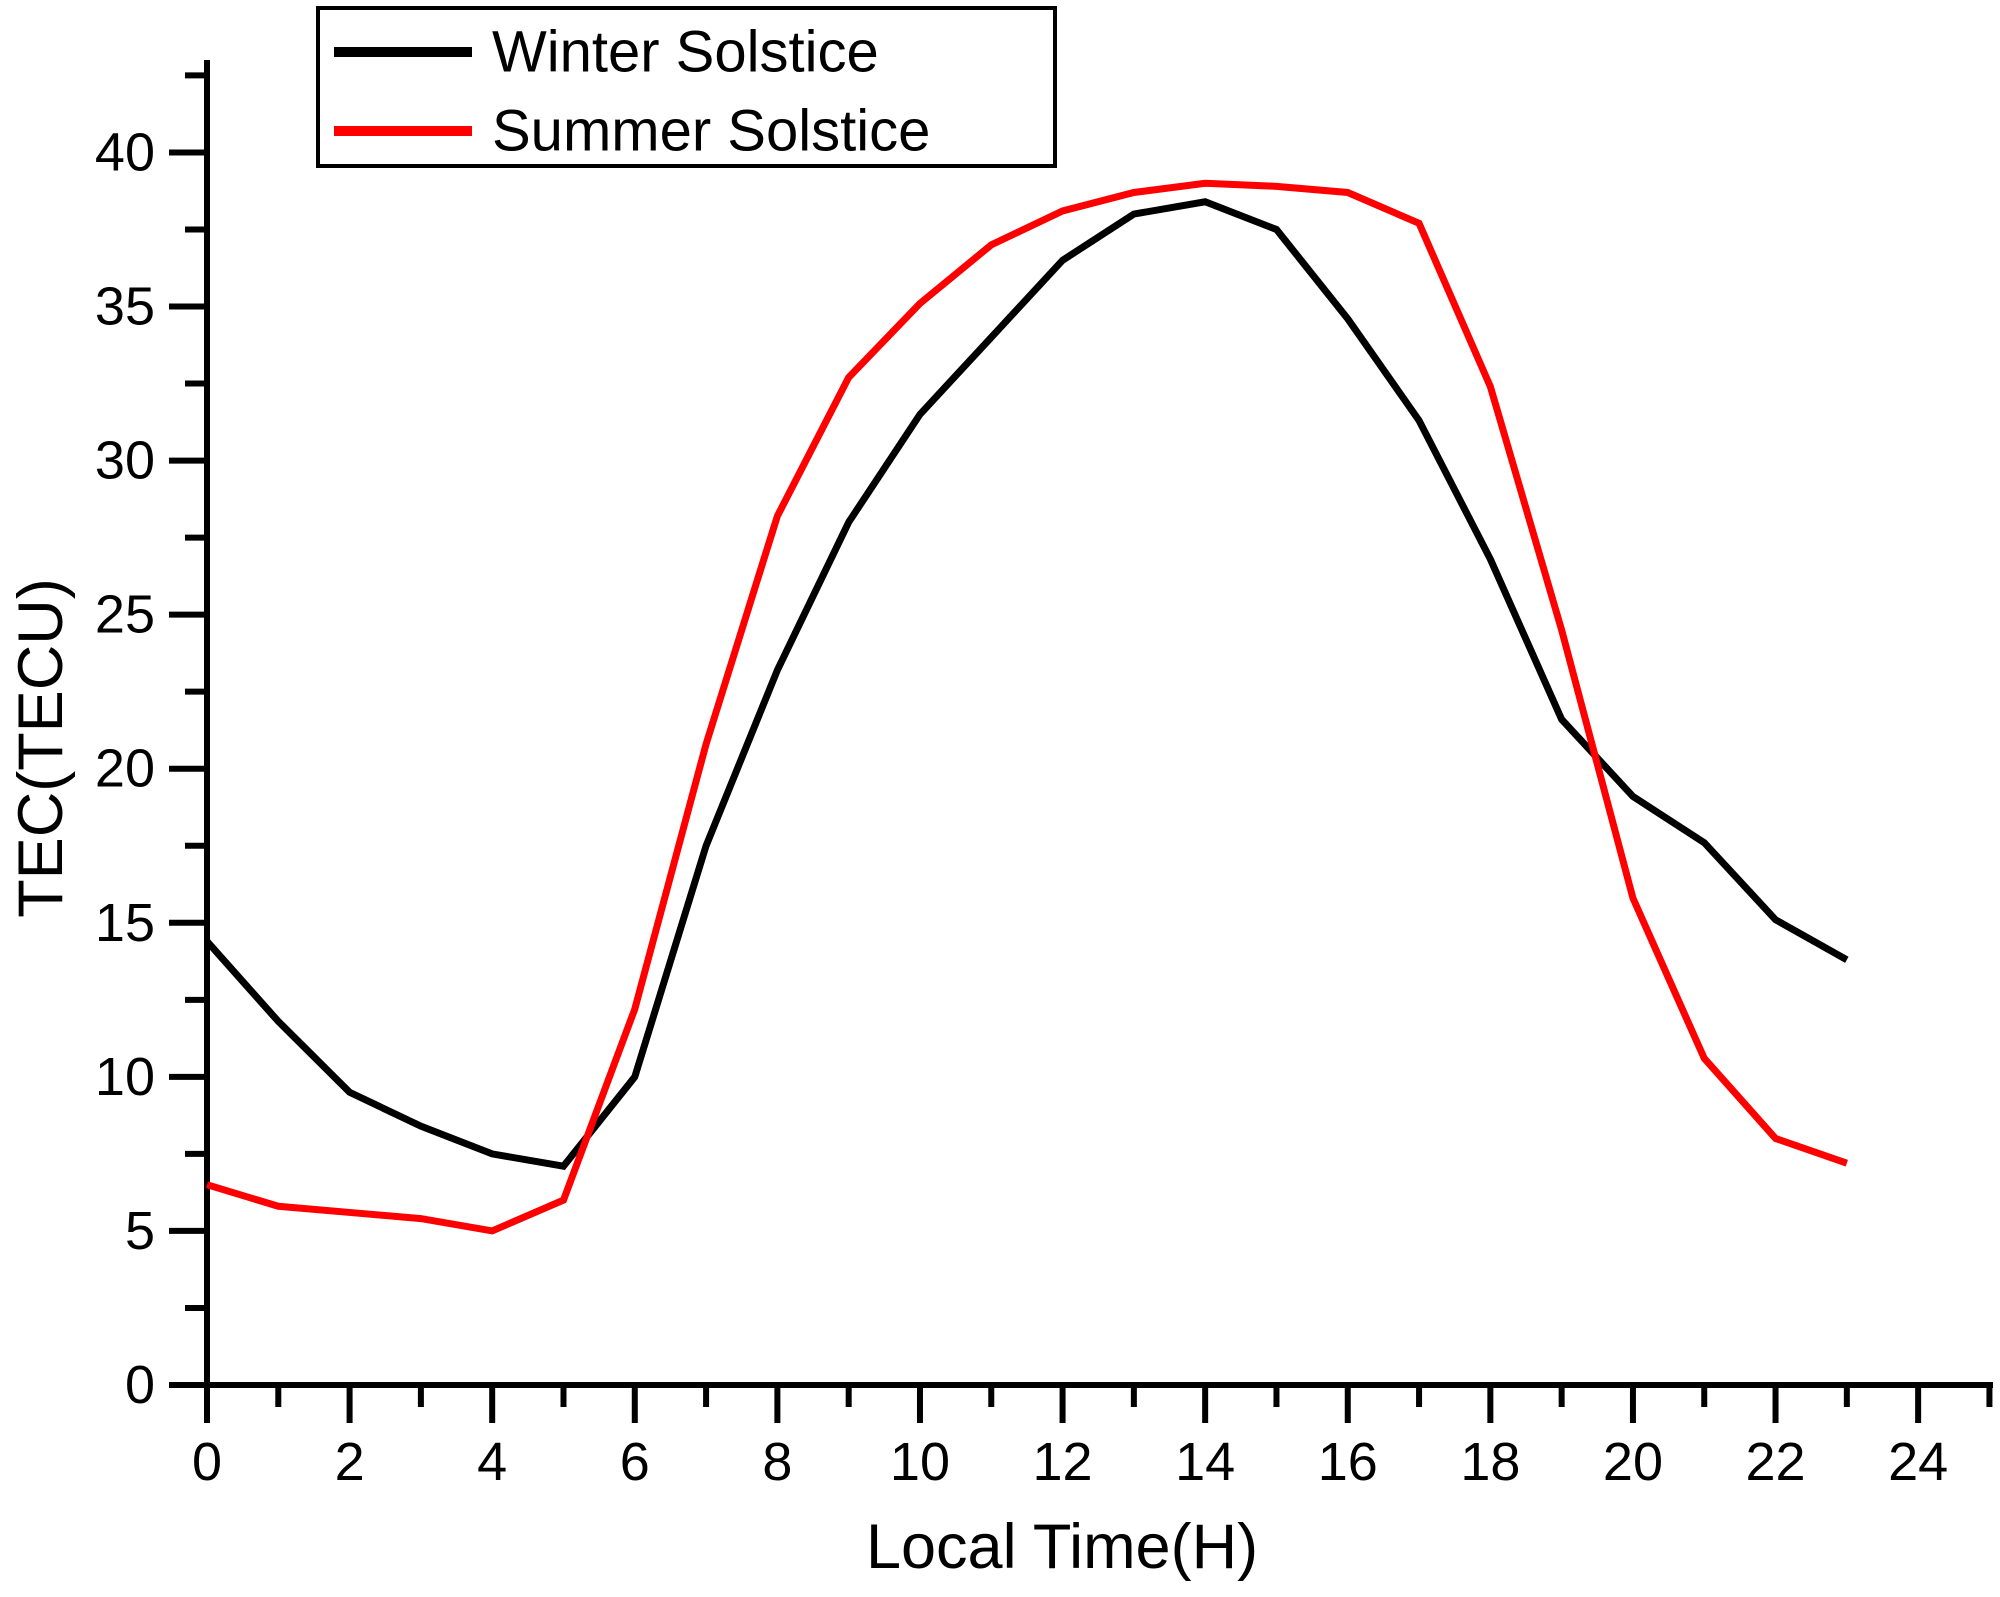 The height and width of the screenshot is (1597, 2000). What do you see at coordinates (1776, 1462) in the screenshot?
I see `x-tick-label: 22` at bounding box center [1776, 1462].